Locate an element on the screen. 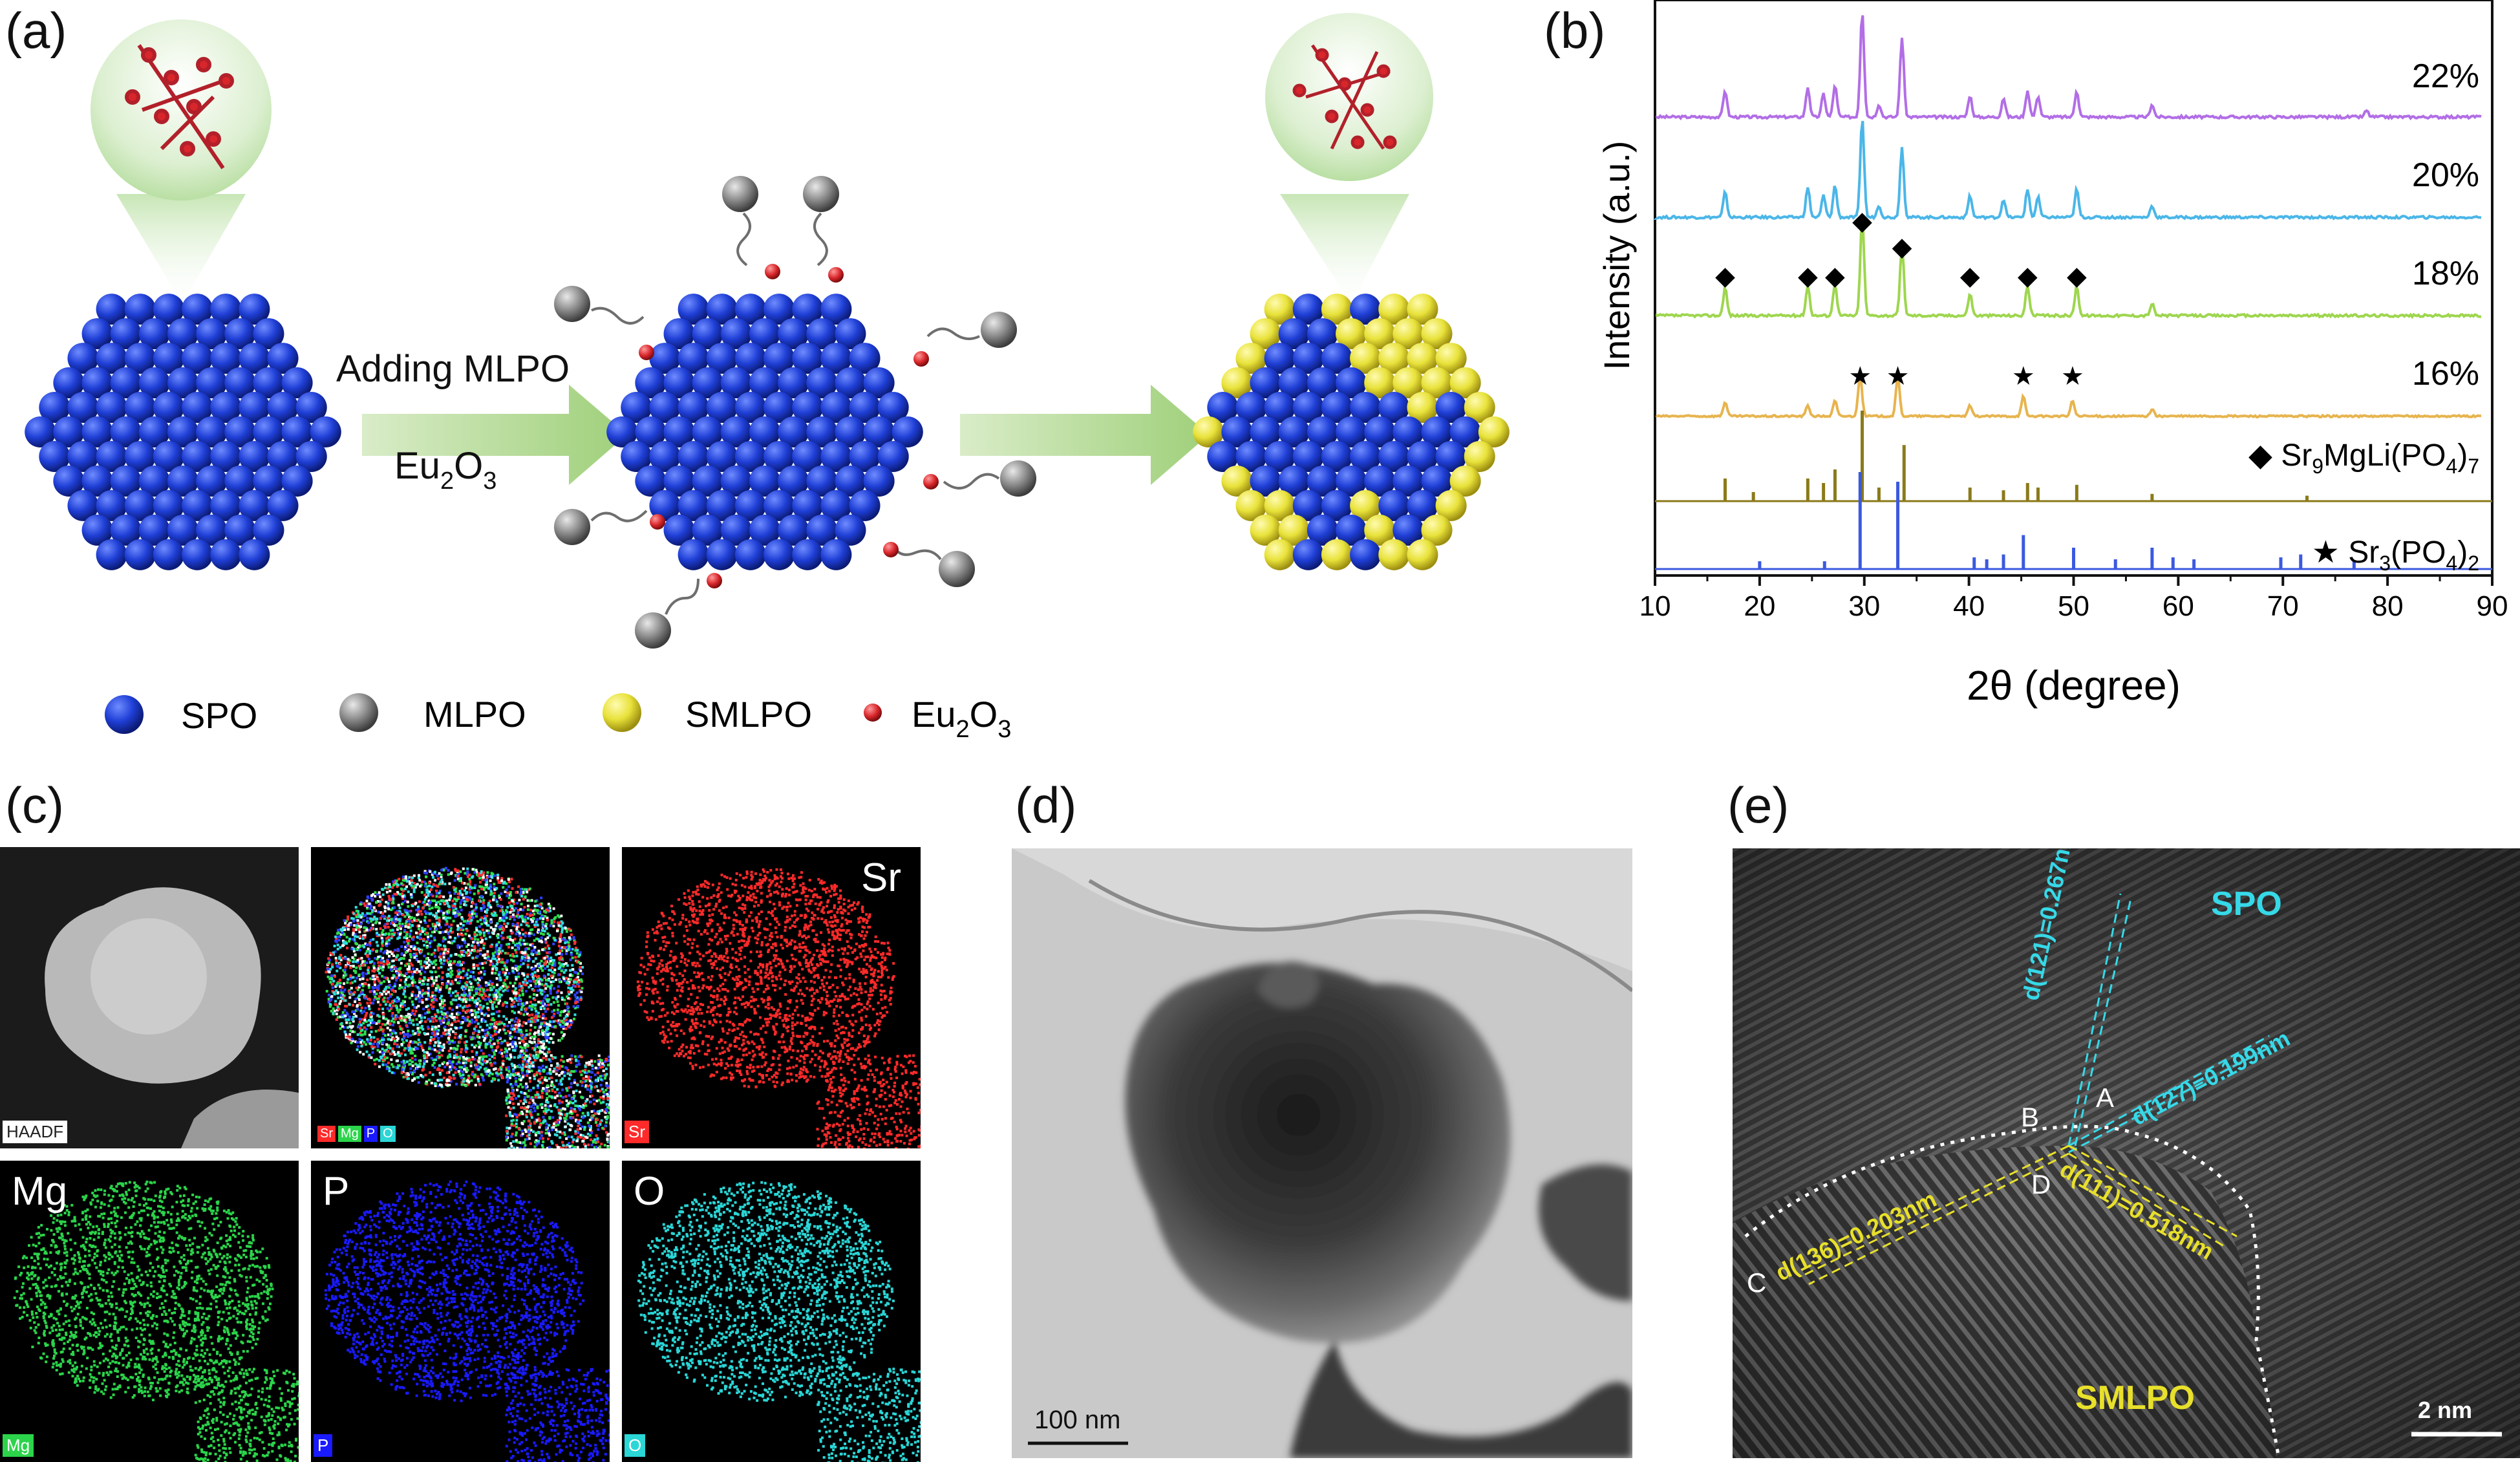 The height and width of the screenshot is (1462, 2520). series-label: 22% is located at coordinates (2446, 76).